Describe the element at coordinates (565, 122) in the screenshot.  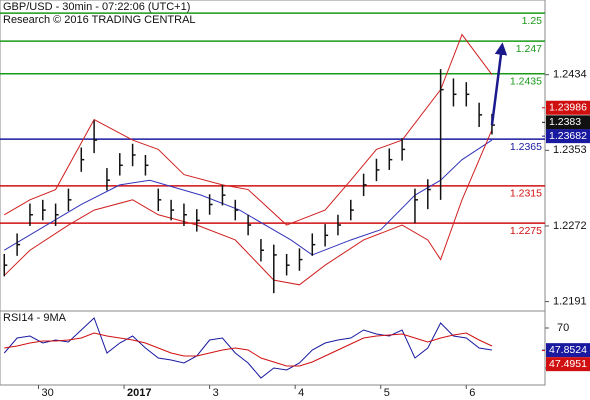
I see `price-tag: 1.2383` at that location.